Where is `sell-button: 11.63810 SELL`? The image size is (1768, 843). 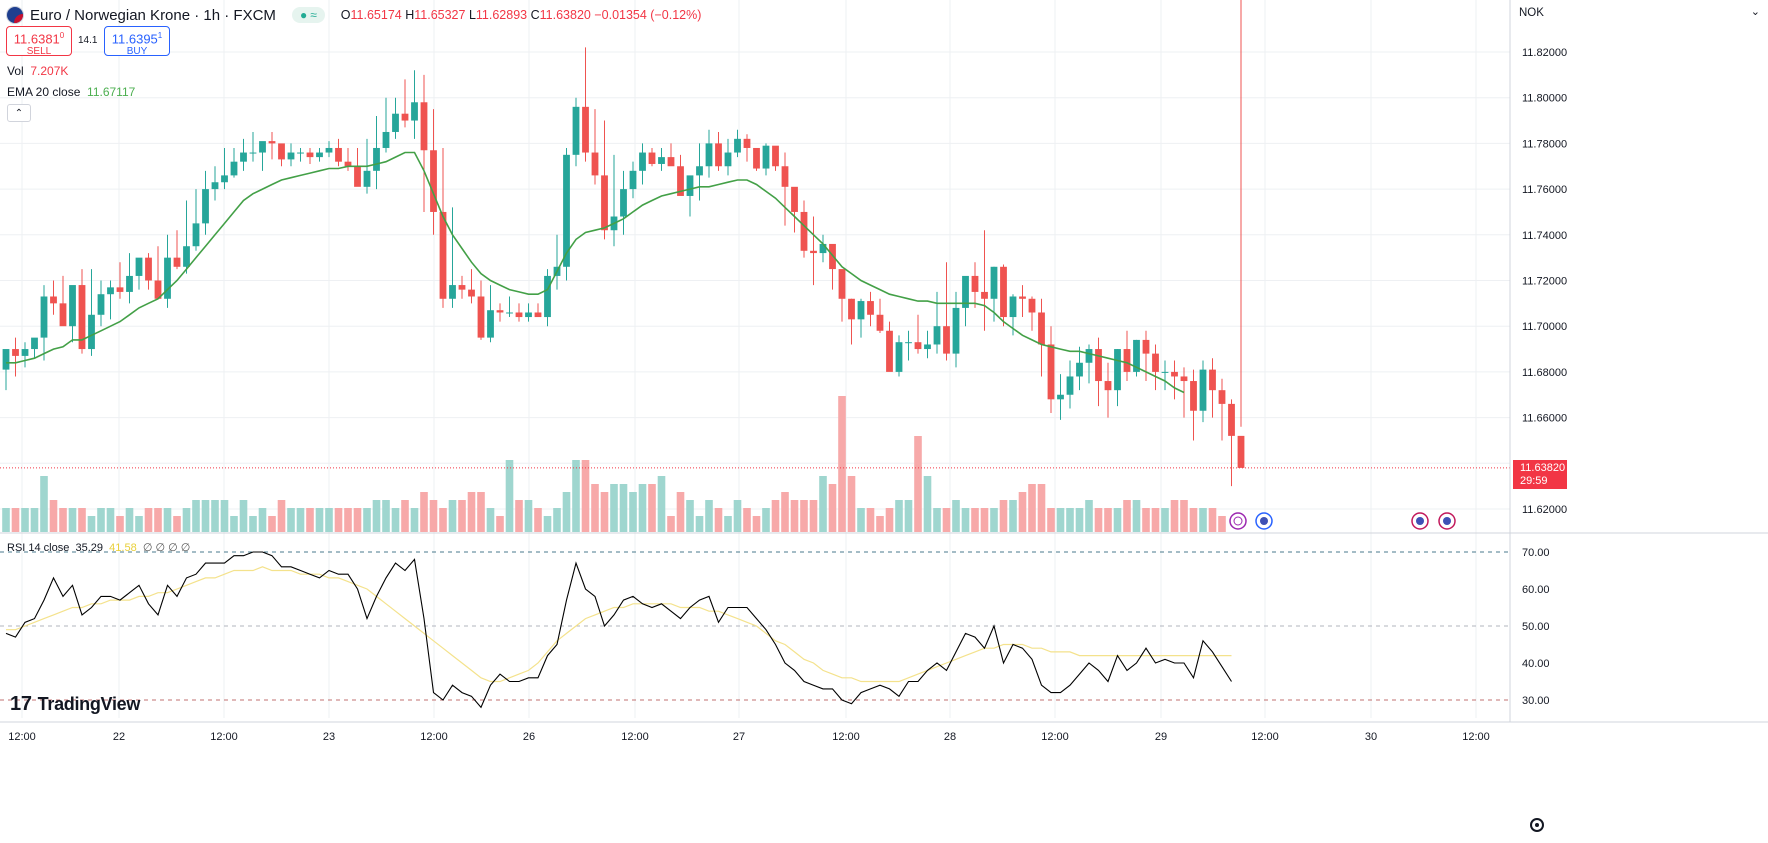 sell-button: 11.63810 SELL is located at coordinates (39, 41).